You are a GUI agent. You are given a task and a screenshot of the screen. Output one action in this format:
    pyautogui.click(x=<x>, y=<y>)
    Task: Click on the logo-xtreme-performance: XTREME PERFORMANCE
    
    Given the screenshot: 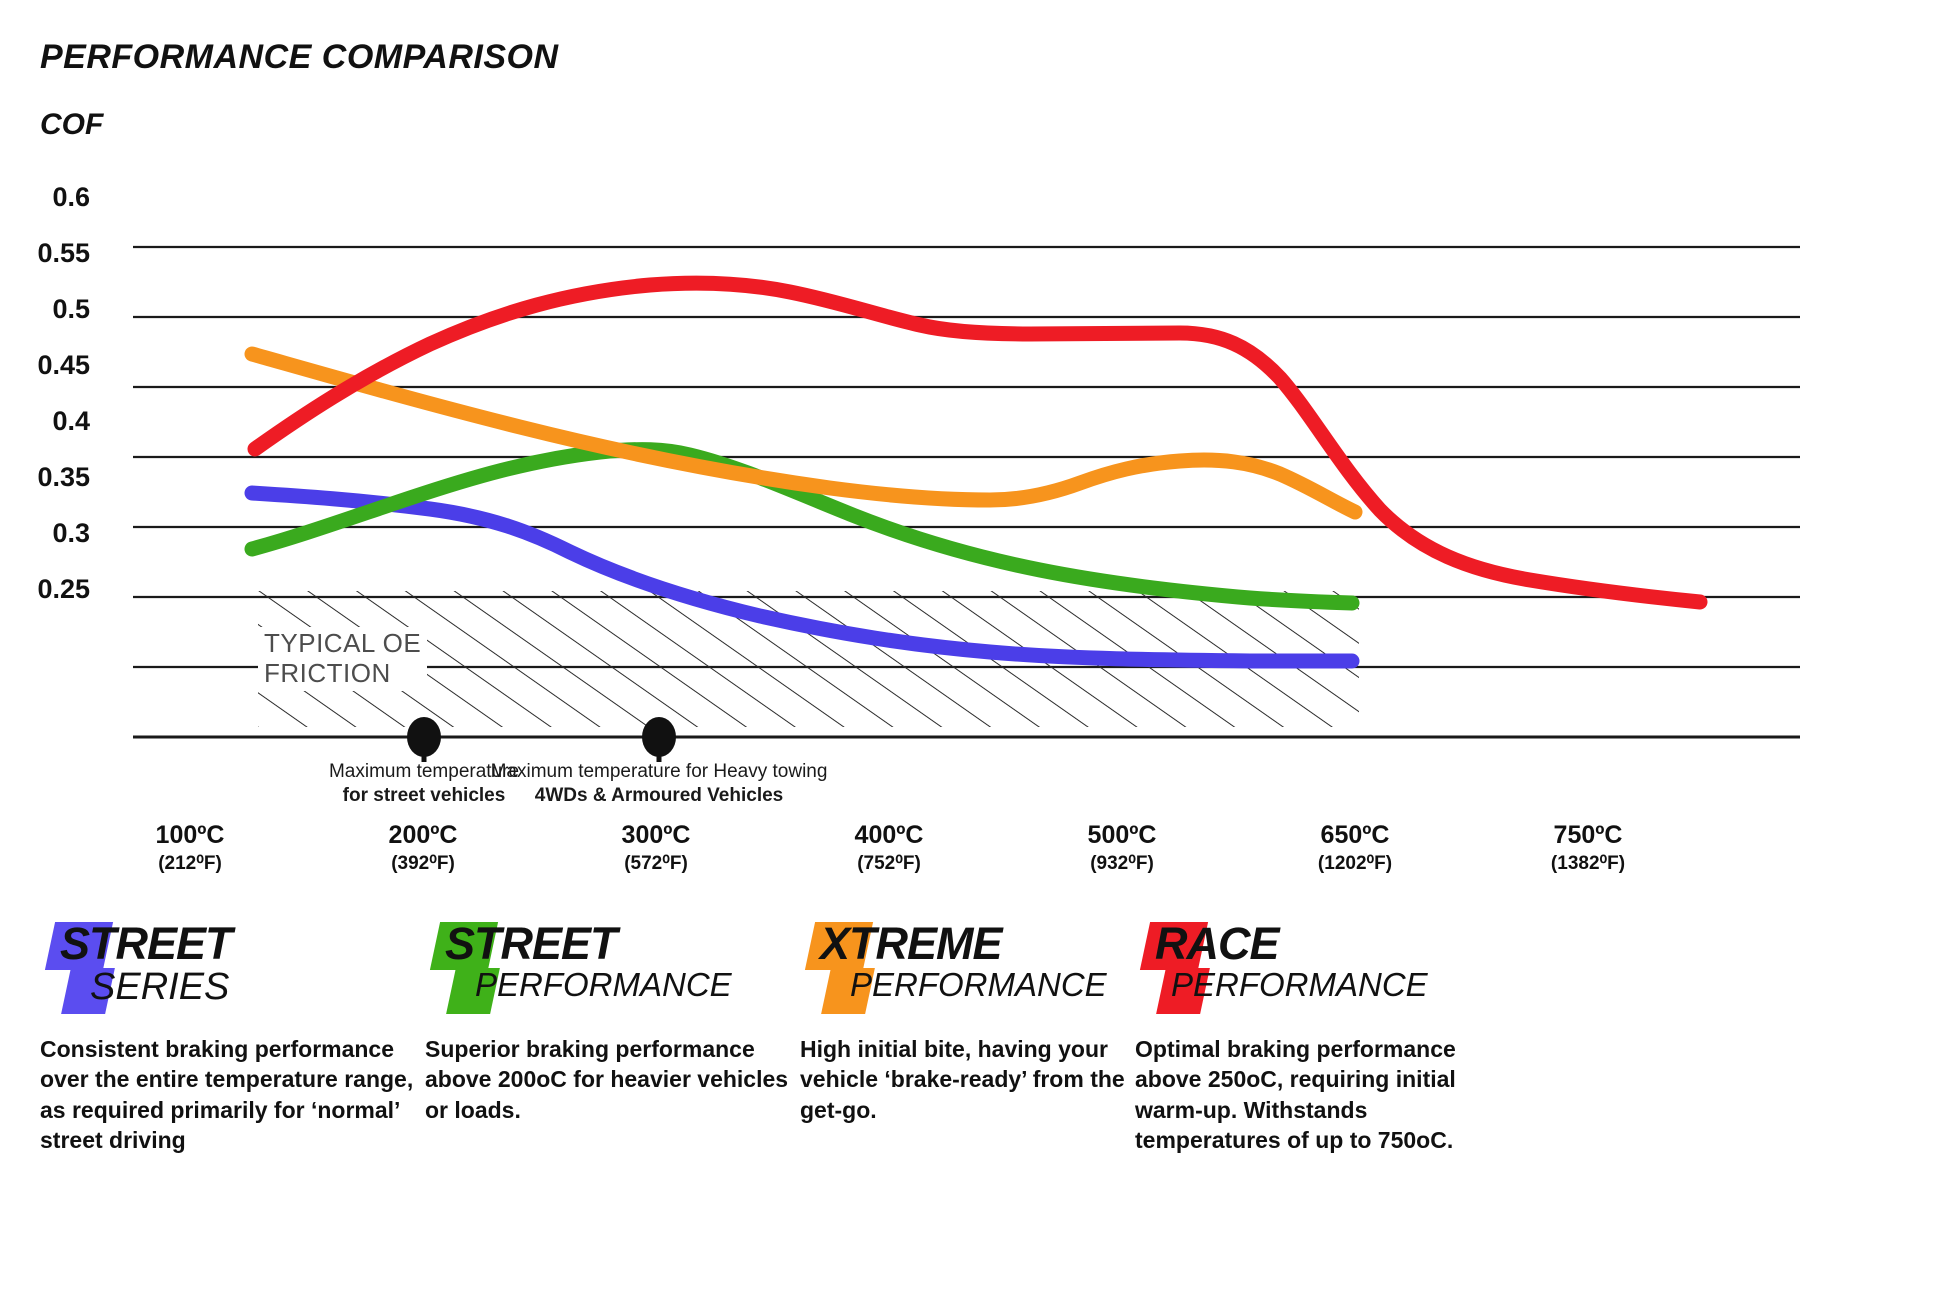 What is the action you would take?
    pyautogui.click(x=970, y=969)
    